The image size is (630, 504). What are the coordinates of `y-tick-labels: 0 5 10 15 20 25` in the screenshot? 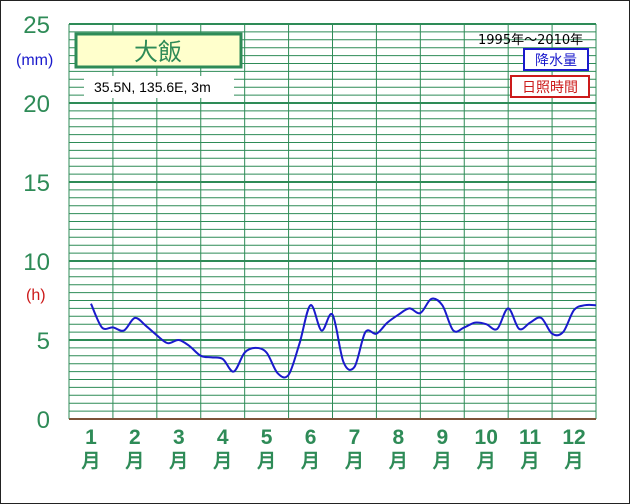 It's located at (36, 223).